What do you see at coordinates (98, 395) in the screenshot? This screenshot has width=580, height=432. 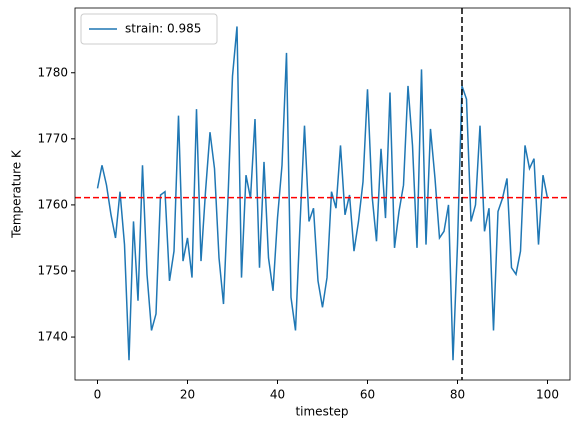 I see `x-tick-label: 0` at bounding box center [98, 395].